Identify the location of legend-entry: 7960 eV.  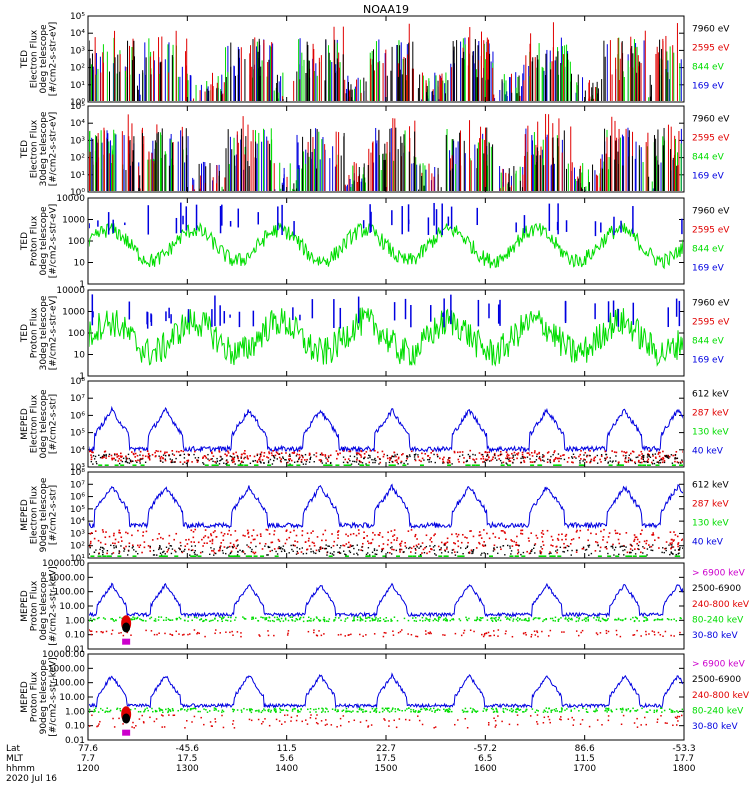
(711, 211).